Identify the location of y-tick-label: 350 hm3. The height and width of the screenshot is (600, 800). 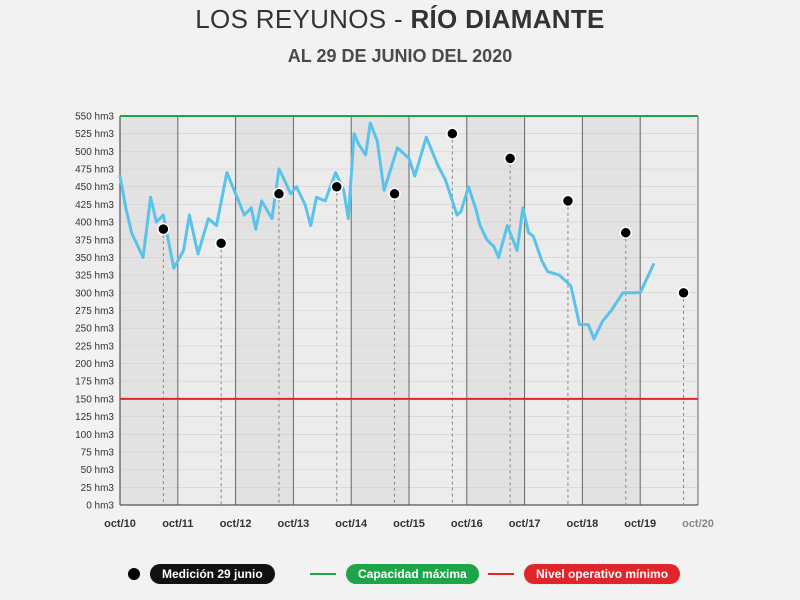
(94, 258).